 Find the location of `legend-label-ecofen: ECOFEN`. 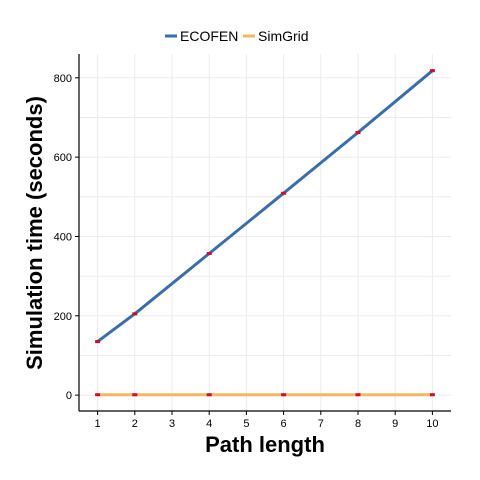

legend-label-ecofen: ECOFEN is located at coordinates (209, 36).